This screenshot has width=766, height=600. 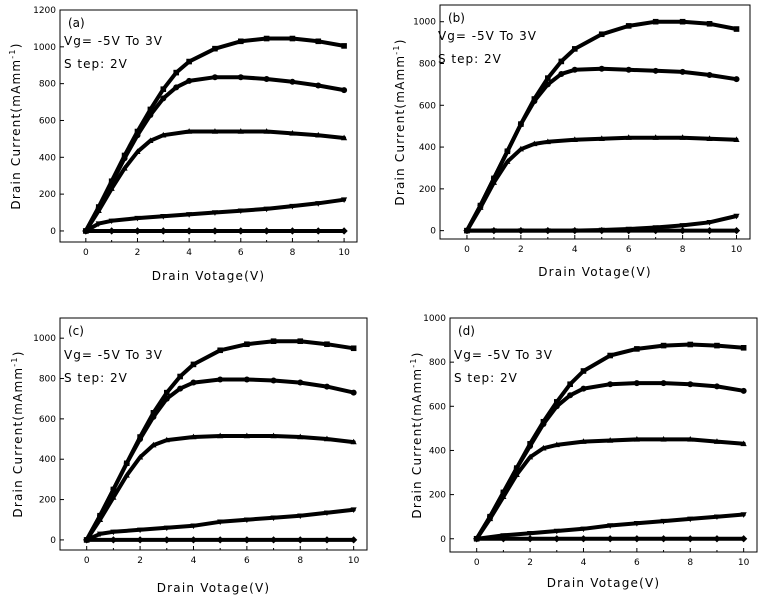 What do you see at coordinates (629, 250) in the screenshot?
I see `x-tick-label: 6` at bounding box center [629, 250].